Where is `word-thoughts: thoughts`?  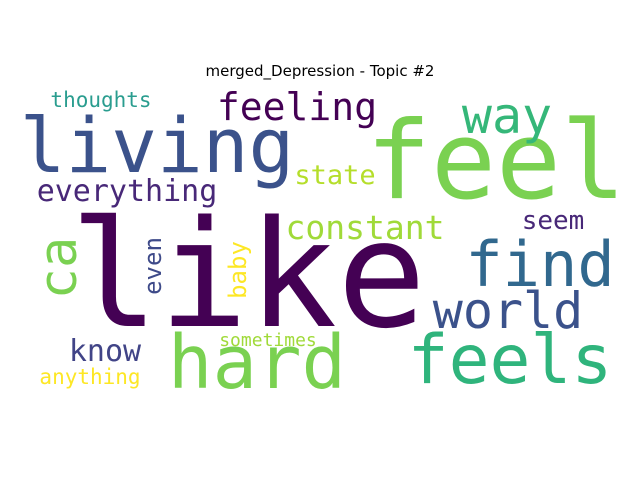 word-thoughts: thoughts is located at coordinates (100, 100).